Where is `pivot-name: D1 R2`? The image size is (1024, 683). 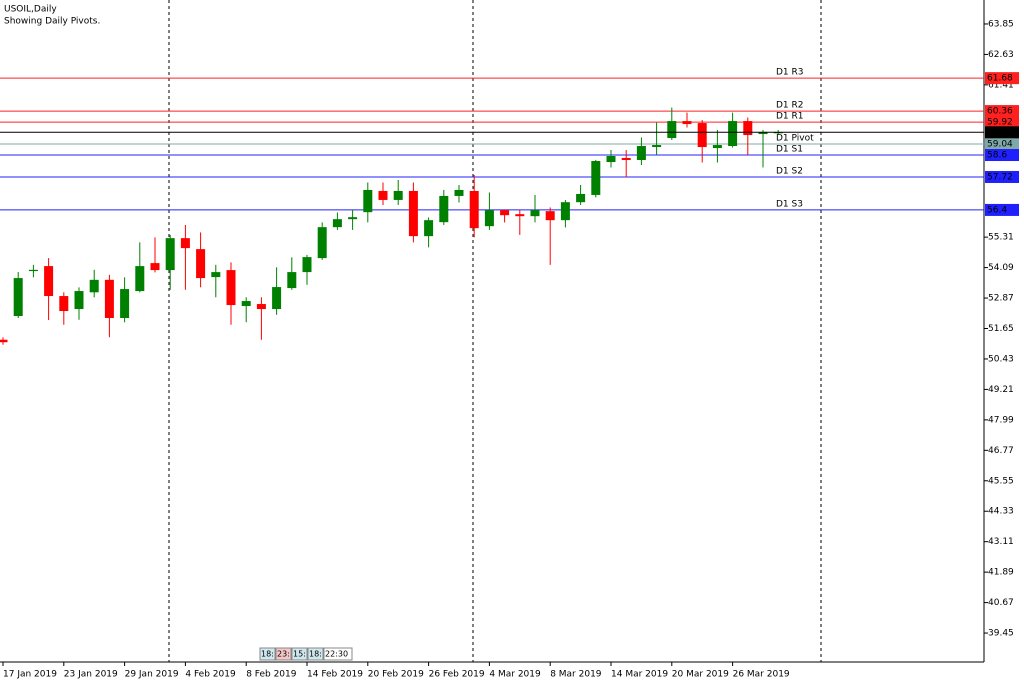 pivot-name: D1 R2 is located at coordinates (790, 106).